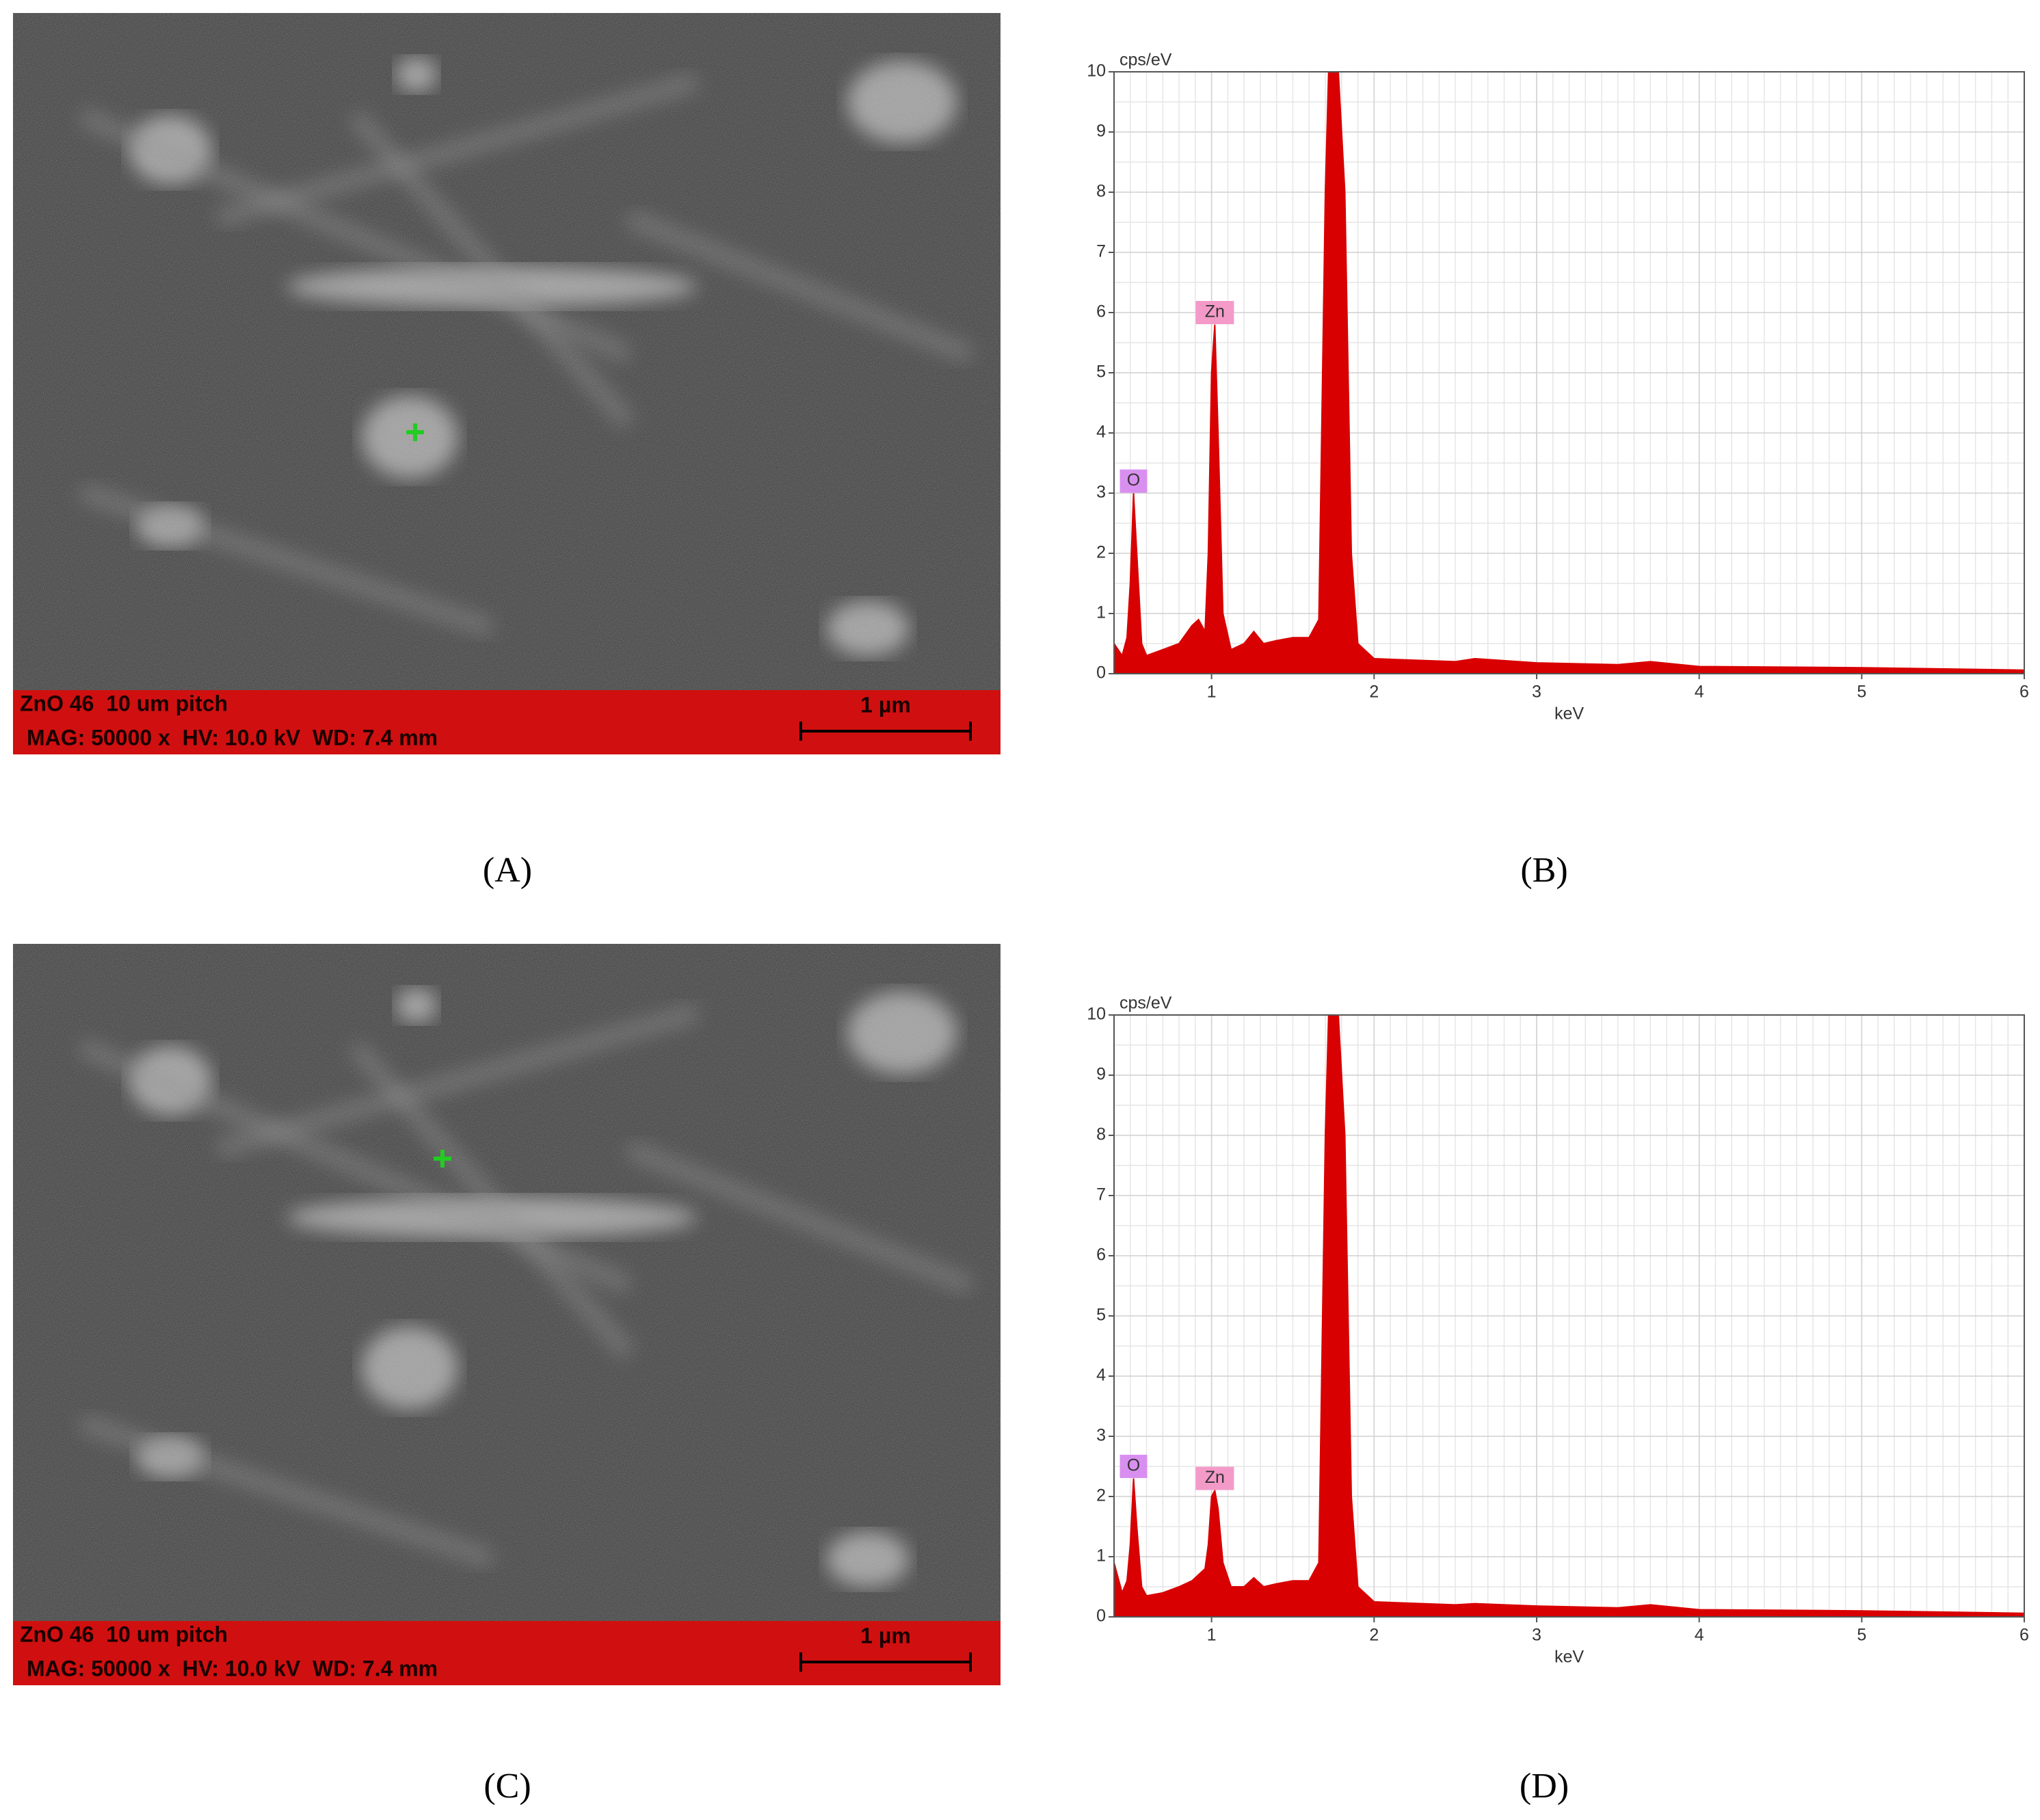 This screenshot has height=1820, width=2040. What do you see at coordinates (1543, 870) in the screenshot?
I see `panel-label: (B)` at bounding box center [1543, 870].